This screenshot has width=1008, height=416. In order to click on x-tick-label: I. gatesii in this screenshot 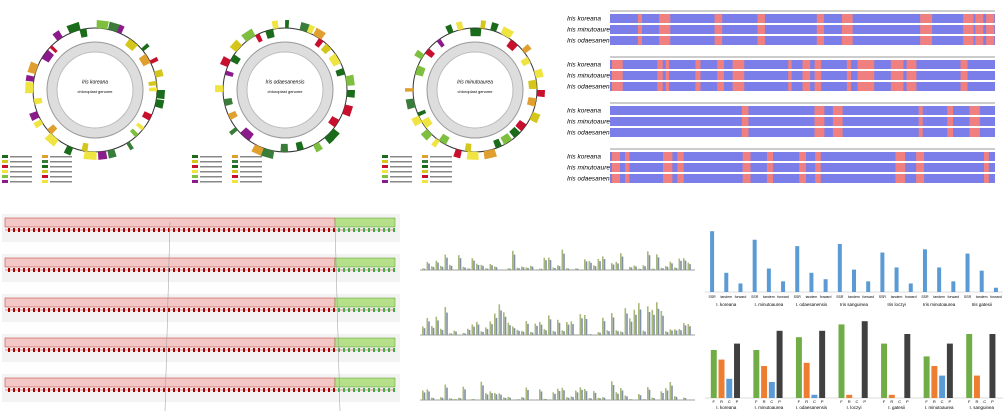, I will do `click(896, 407)`.